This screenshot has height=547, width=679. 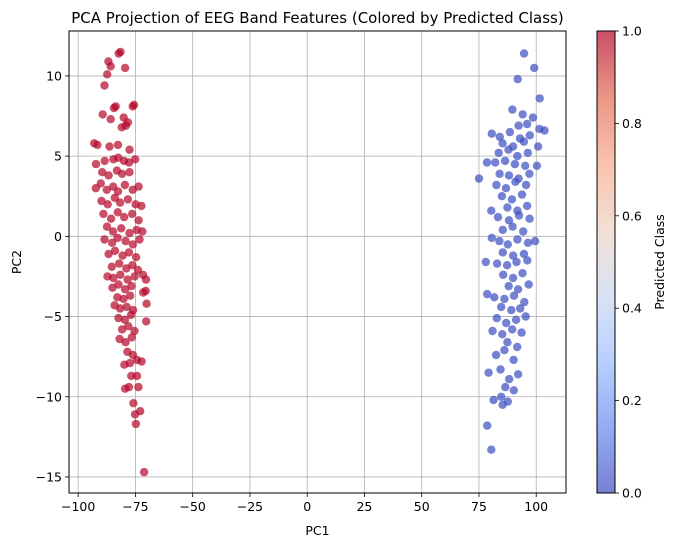 What do you see at coordinates (58, 236) in the screenshot?
I see `y-tick-label: 0` at bounding box center [58, 236].